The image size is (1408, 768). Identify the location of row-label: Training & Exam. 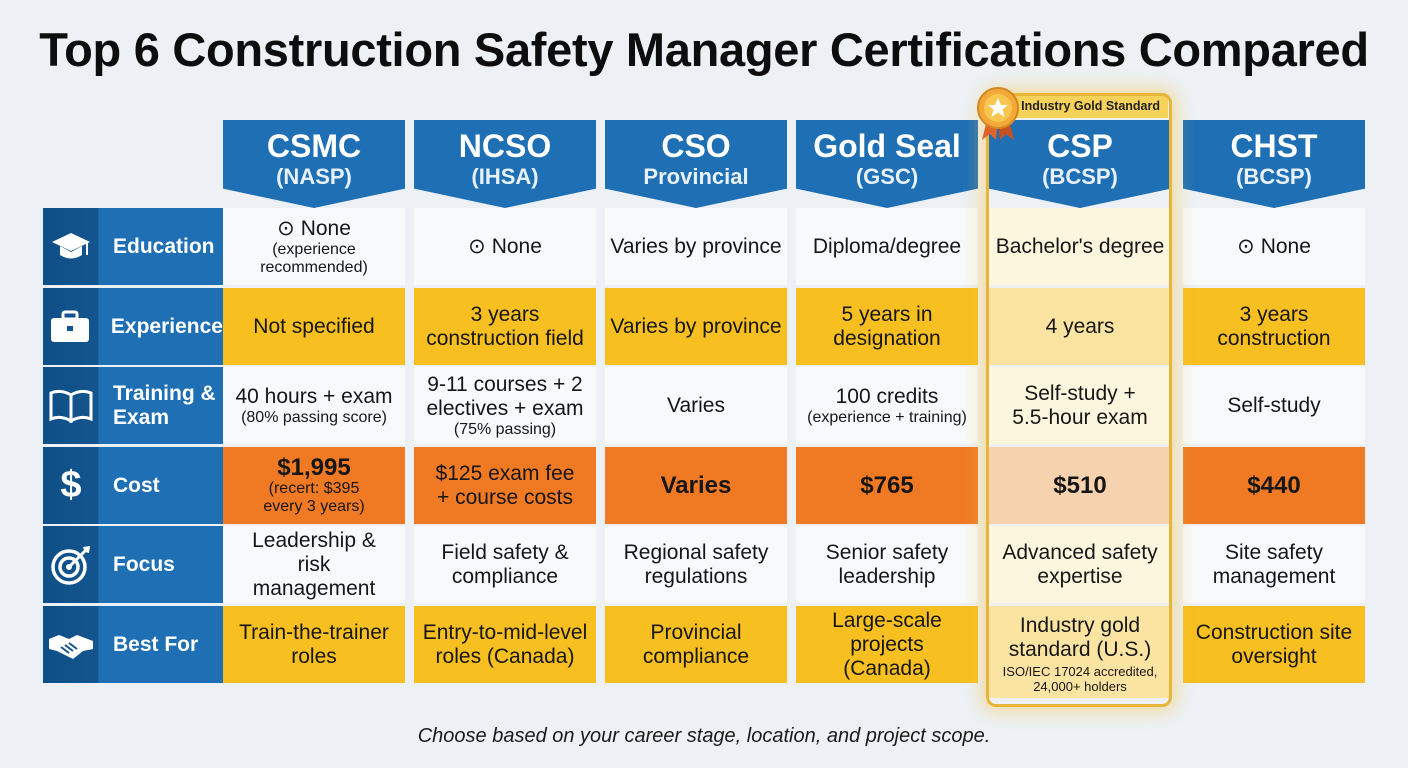
(164, 405).